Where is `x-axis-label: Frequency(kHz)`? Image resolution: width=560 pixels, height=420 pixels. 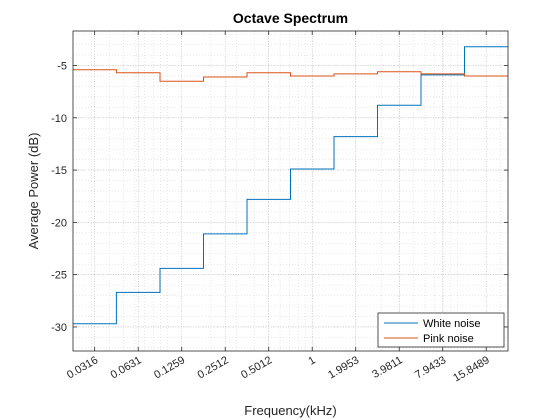
x-axis-label: Frequency(kHz) is located at coordinates (290, 410).